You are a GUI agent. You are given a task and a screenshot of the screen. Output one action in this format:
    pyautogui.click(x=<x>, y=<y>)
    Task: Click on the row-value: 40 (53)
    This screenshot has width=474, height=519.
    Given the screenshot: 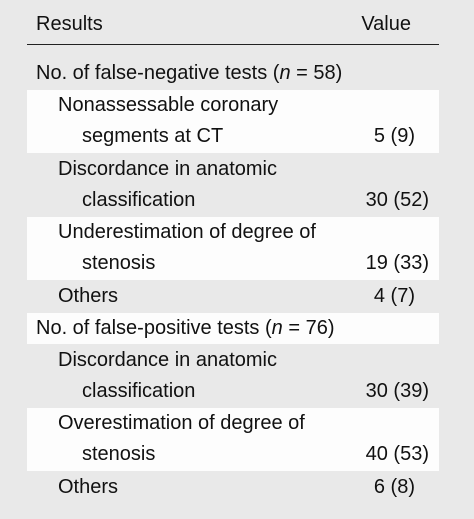 What is the action you would take?
    pyautogui.click(x=397, y=454)
    